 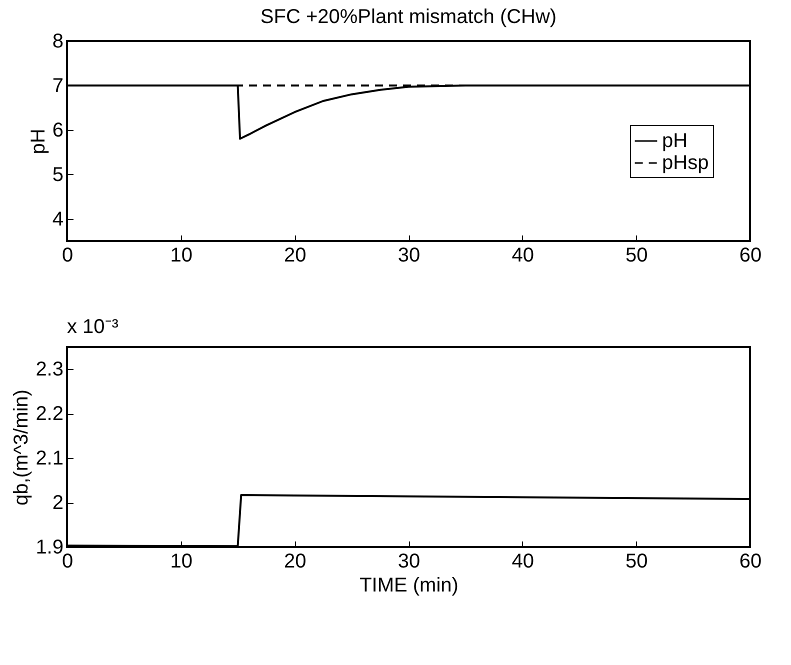 What do you see at coordinates (408, 17) in the screenshot?
I see `chart-title: SFC +20%Plant mismatch (CHw)` at bounding box center [408, 17].